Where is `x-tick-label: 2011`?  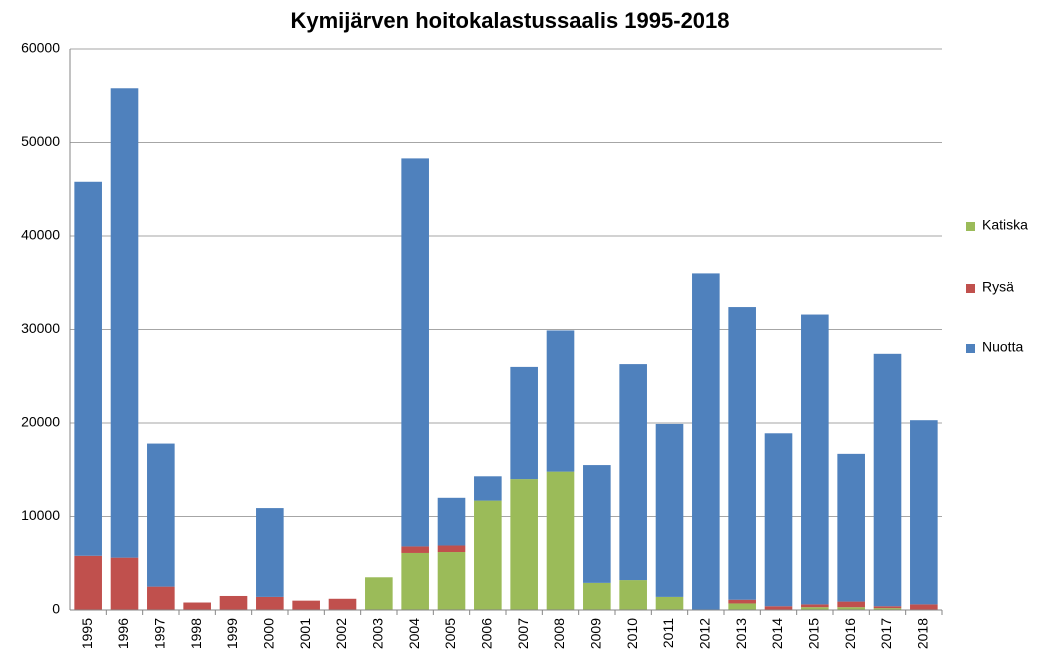
x-tick-label: 2011 is located at coordinates (668, 633).